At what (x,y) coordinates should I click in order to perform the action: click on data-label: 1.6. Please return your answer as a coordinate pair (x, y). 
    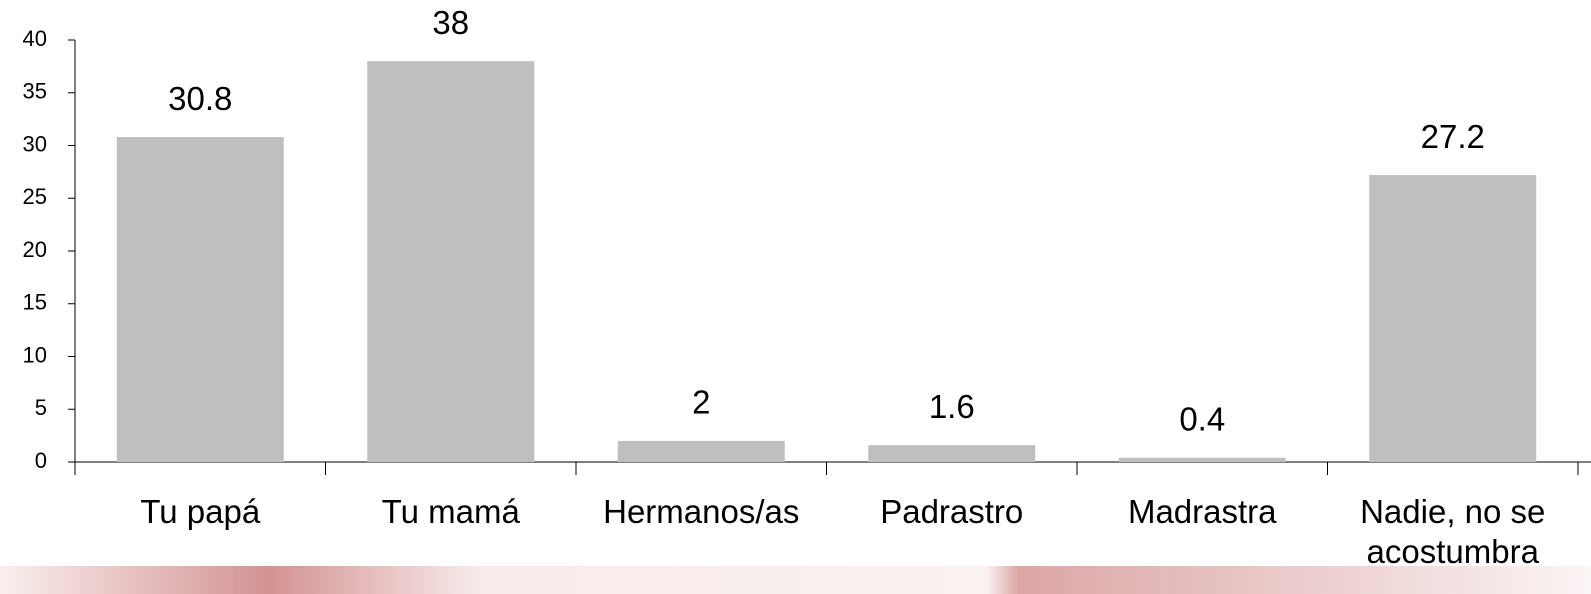
    Looking at the image, I should click on (952, 406).